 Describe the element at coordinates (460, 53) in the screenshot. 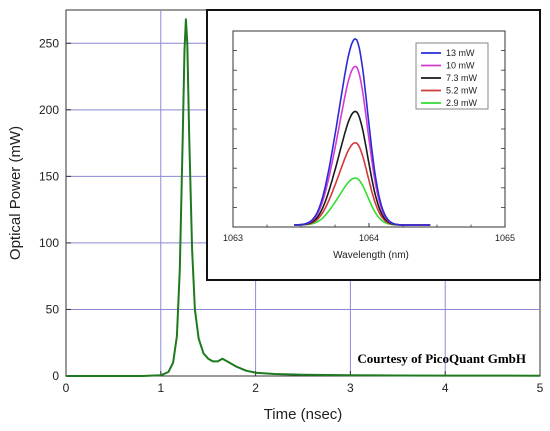

I see `legend-label: 13 mW` at that location.